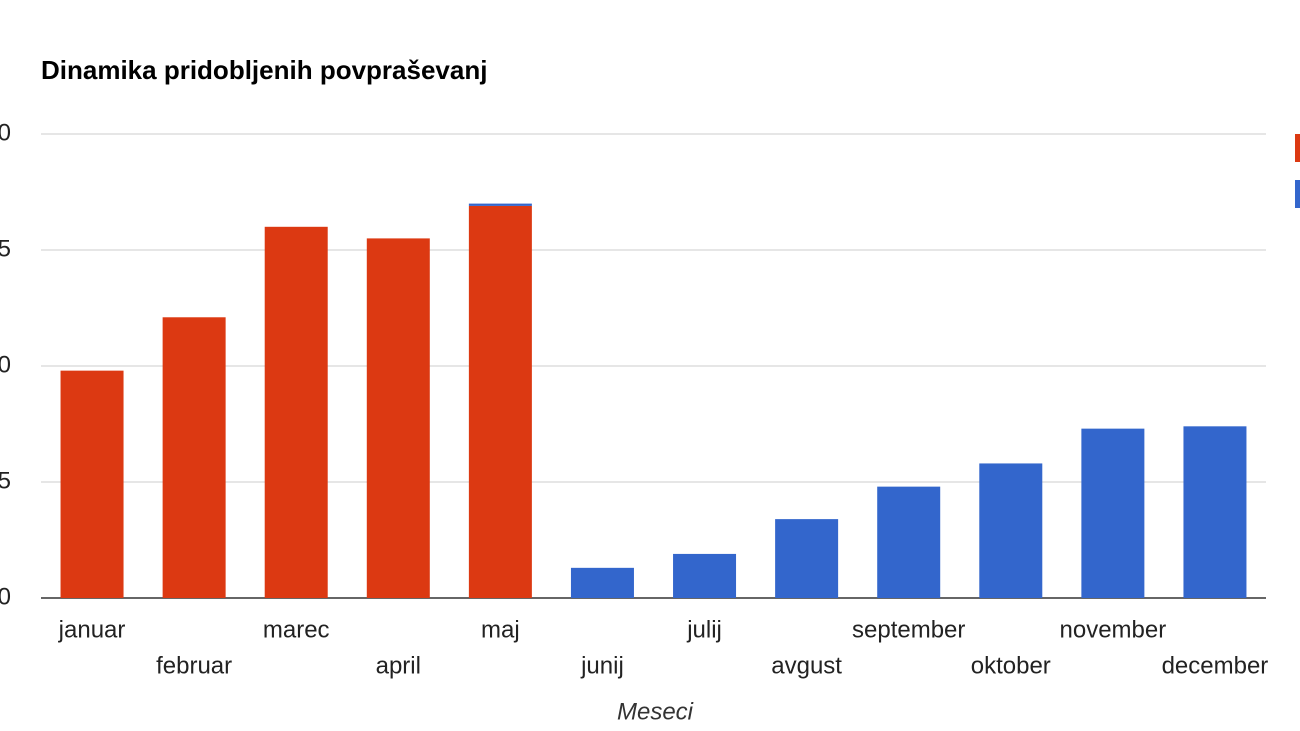  What do you see at coordinates (1215, 665) in the screenshot?
I see `x-tick-label: december` at bounding box center [1215, 665].